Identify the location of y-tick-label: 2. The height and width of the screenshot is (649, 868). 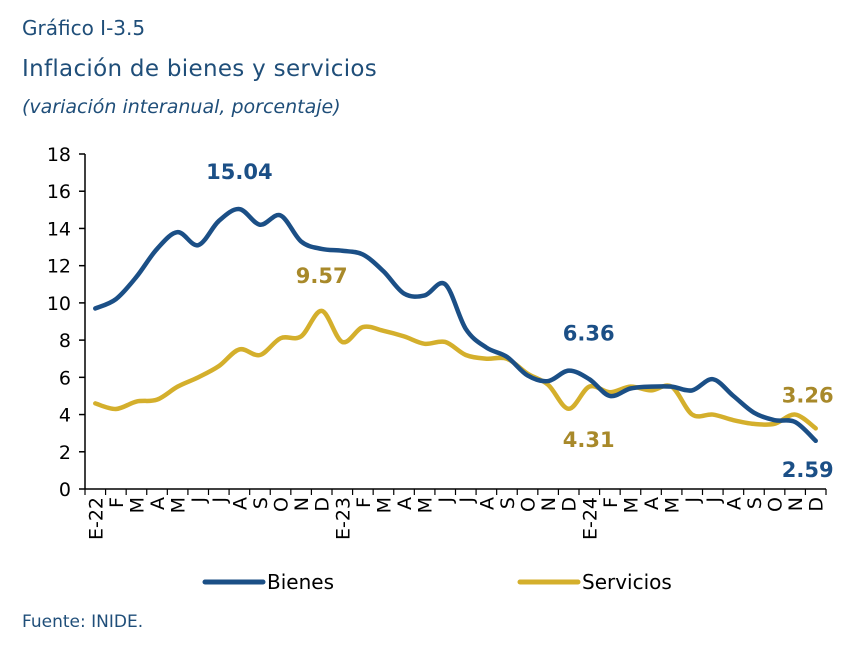
(65, 453).